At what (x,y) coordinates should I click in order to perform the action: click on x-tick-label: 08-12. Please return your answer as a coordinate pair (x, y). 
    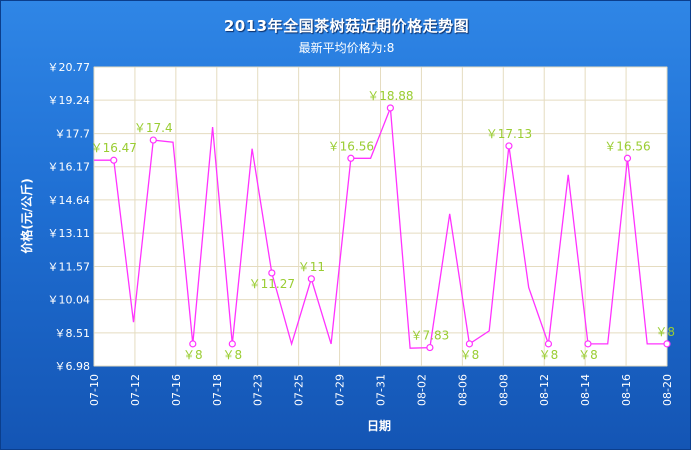
    Looking at the image, I should click on (544, 390).